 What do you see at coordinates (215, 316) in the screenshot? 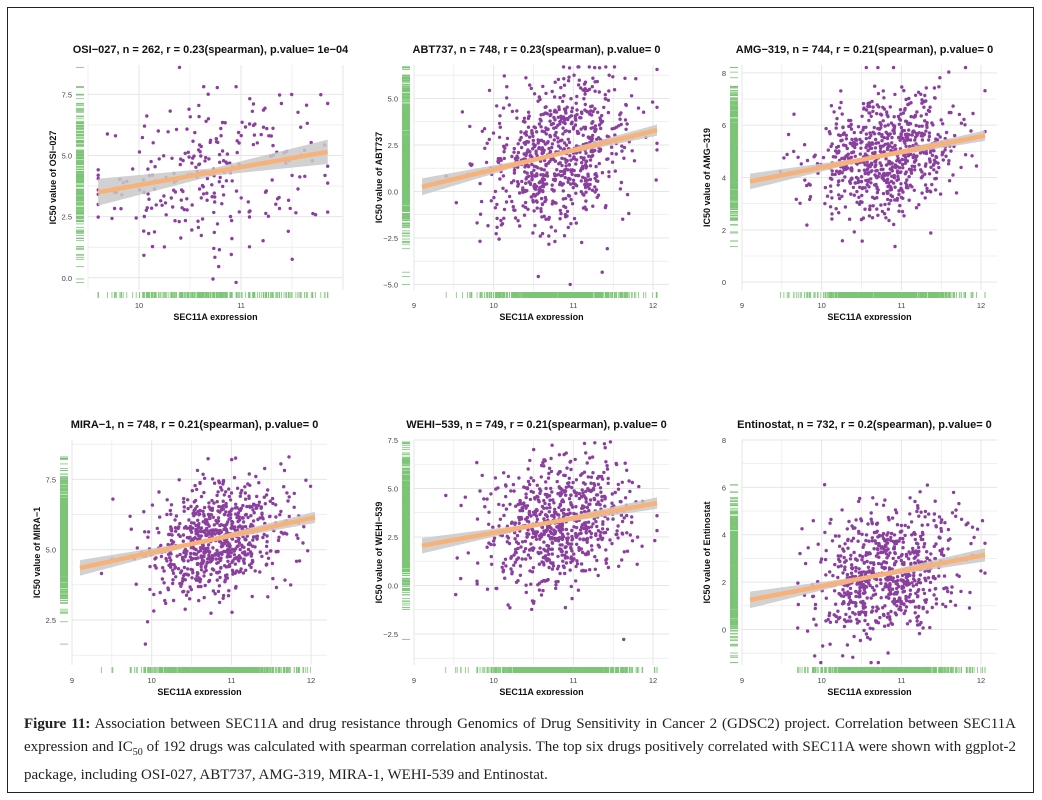
I see `x-axis-label: SEC11A expression` at bounding box center [215, 316].